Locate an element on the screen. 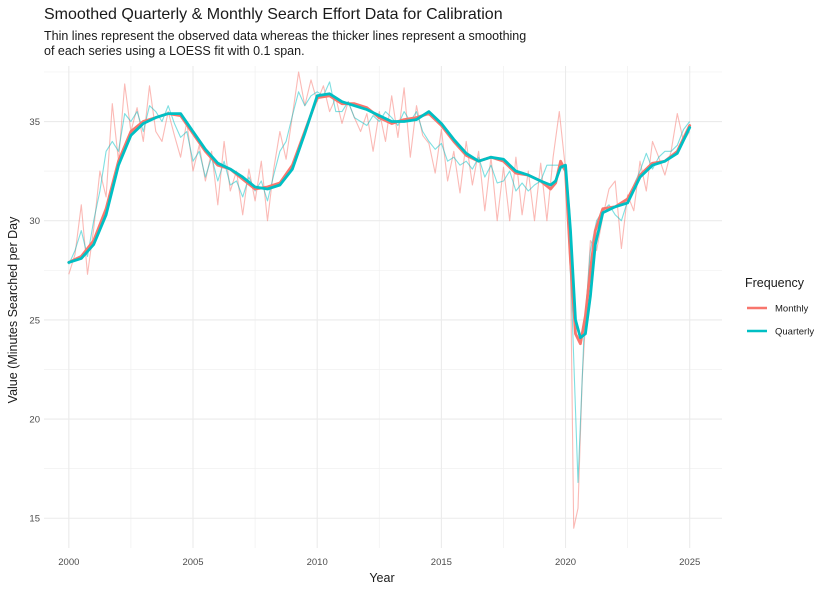  y-axis-ticks: 15 20 25 30 35 is located at coordinates (34, 321).